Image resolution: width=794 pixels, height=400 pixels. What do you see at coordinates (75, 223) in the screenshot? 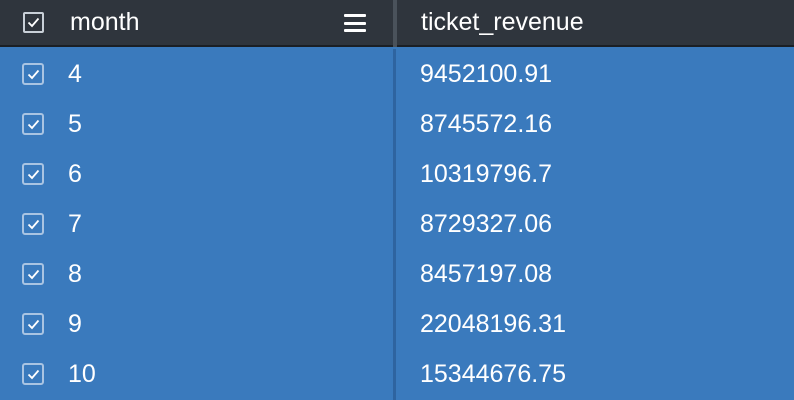
I see `cell-month: 7` at bounding box center [75, 223].